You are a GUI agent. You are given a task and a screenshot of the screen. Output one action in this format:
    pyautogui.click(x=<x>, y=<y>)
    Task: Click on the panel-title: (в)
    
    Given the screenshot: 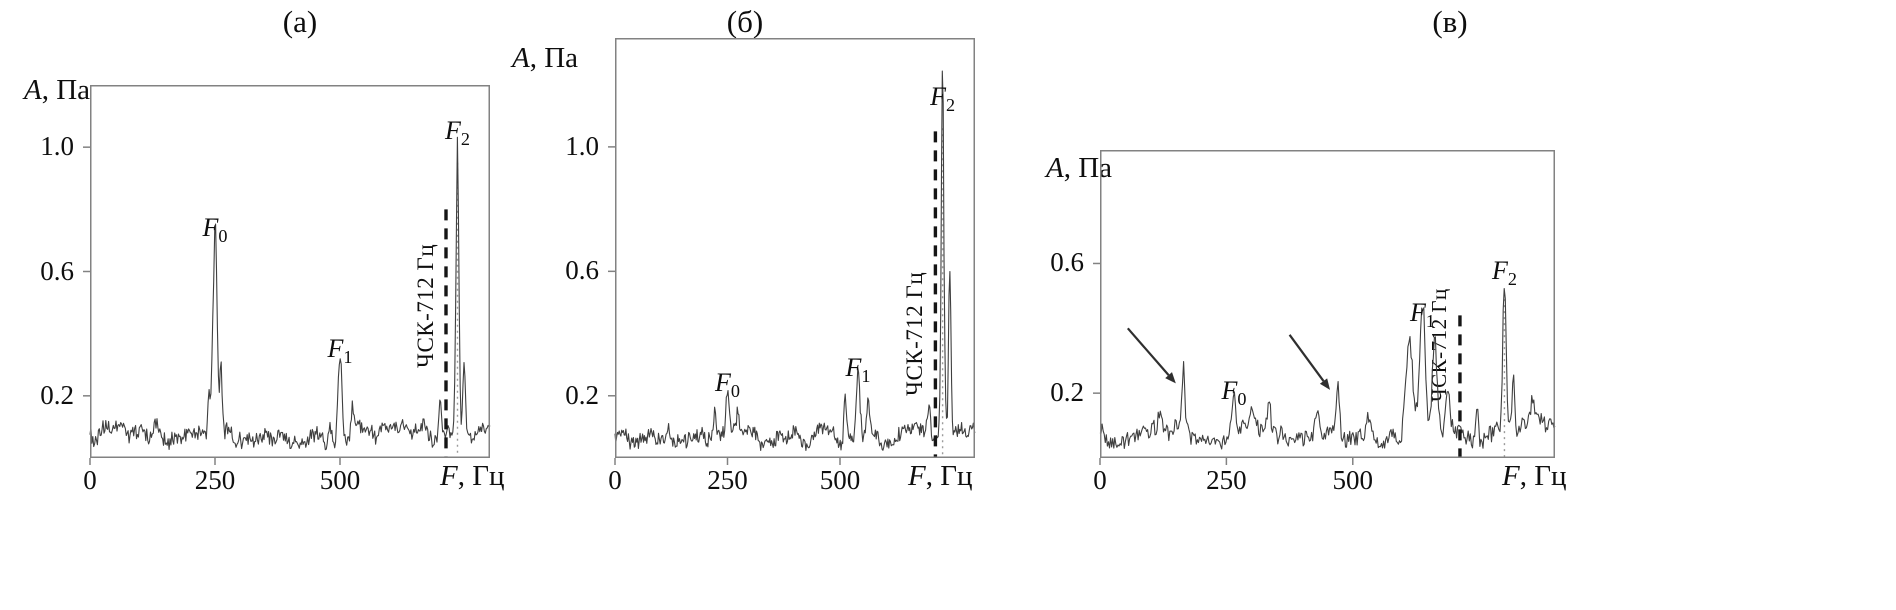 What is the action you would take?
    pyautogui.click(x=1450, y=21)
    